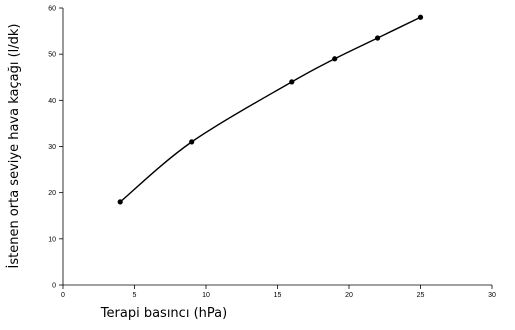  I want to click on x-axis-title: Terapi basıncı (hPa), so click(163, 313).